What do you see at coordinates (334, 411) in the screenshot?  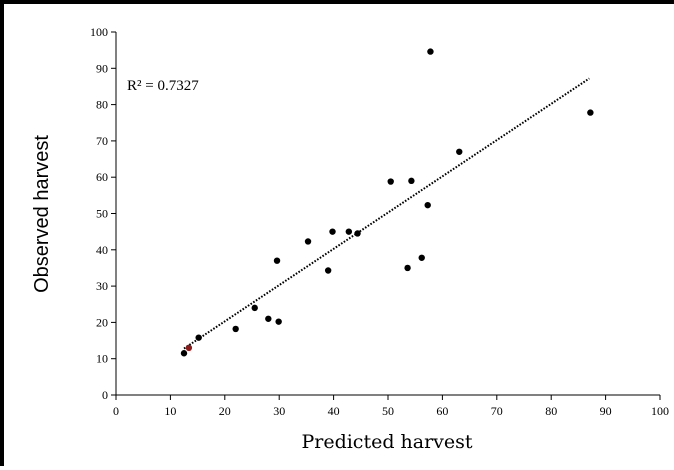 I see `x-tick-label: 40` at bounding box center [334, 411].